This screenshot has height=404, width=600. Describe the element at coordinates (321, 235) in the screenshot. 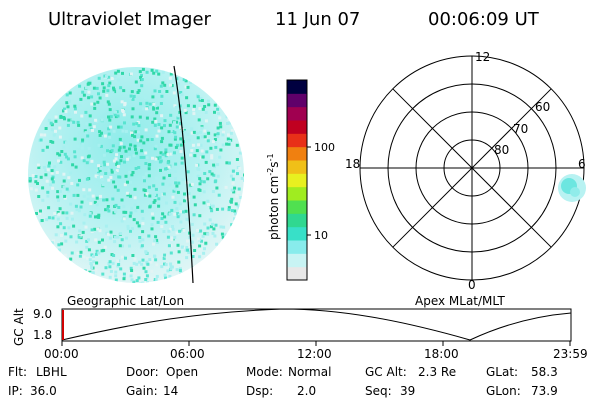

I see `colorbar-tick-label: 10` at that location.